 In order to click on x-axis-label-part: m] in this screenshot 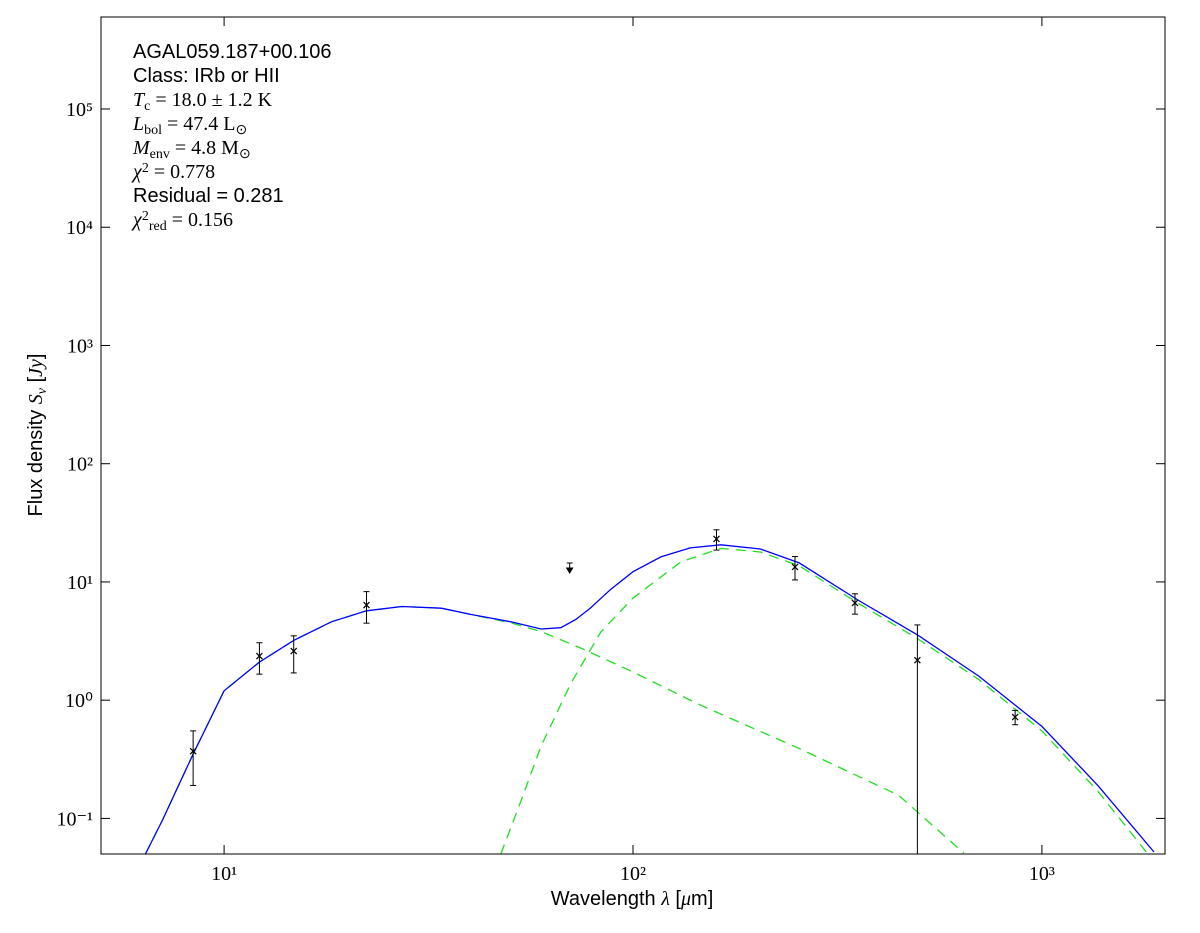, I will do `click(702, 899)`.